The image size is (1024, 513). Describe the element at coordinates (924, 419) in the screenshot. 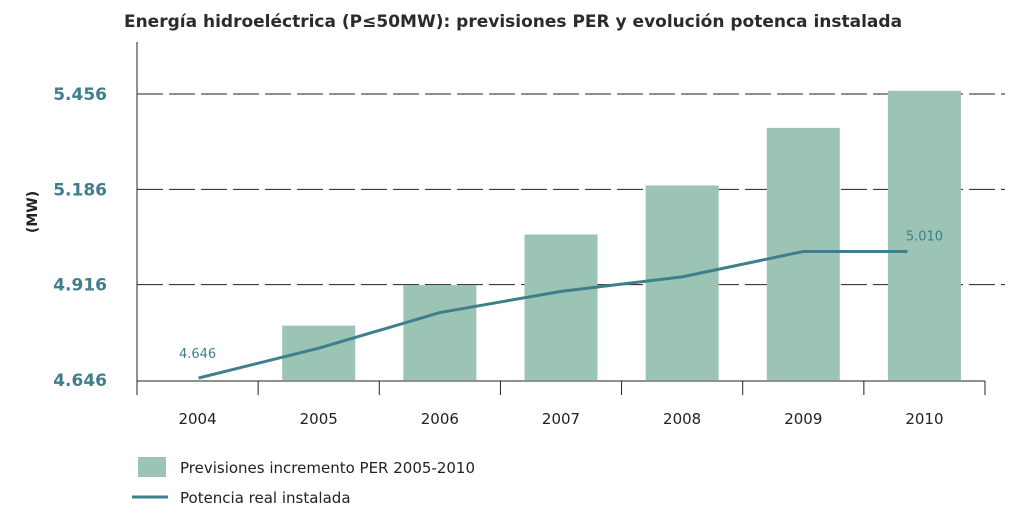

I see `x-tick-label: 2010` at that location.